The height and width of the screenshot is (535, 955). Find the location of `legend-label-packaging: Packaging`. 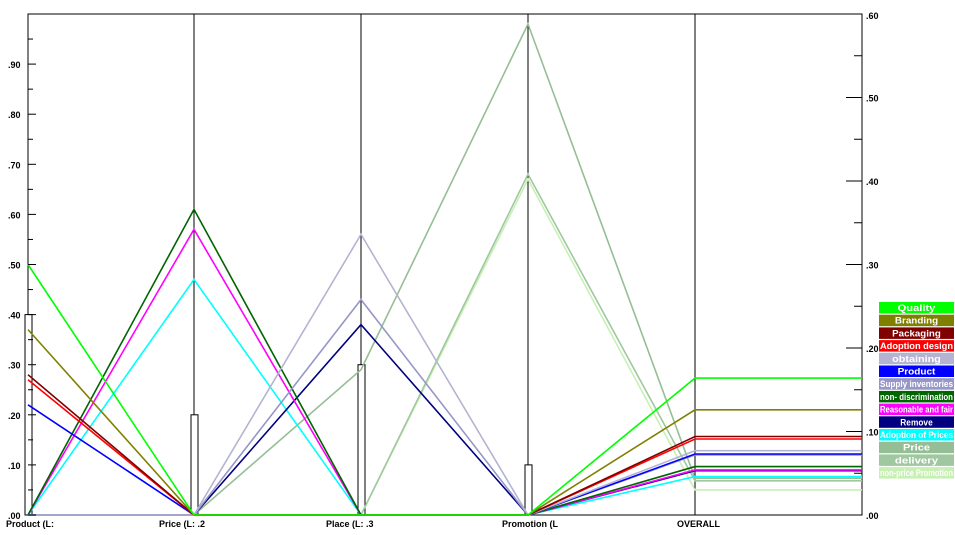

legend-label-packaging: Packaging is located at coordinates (916, 333).